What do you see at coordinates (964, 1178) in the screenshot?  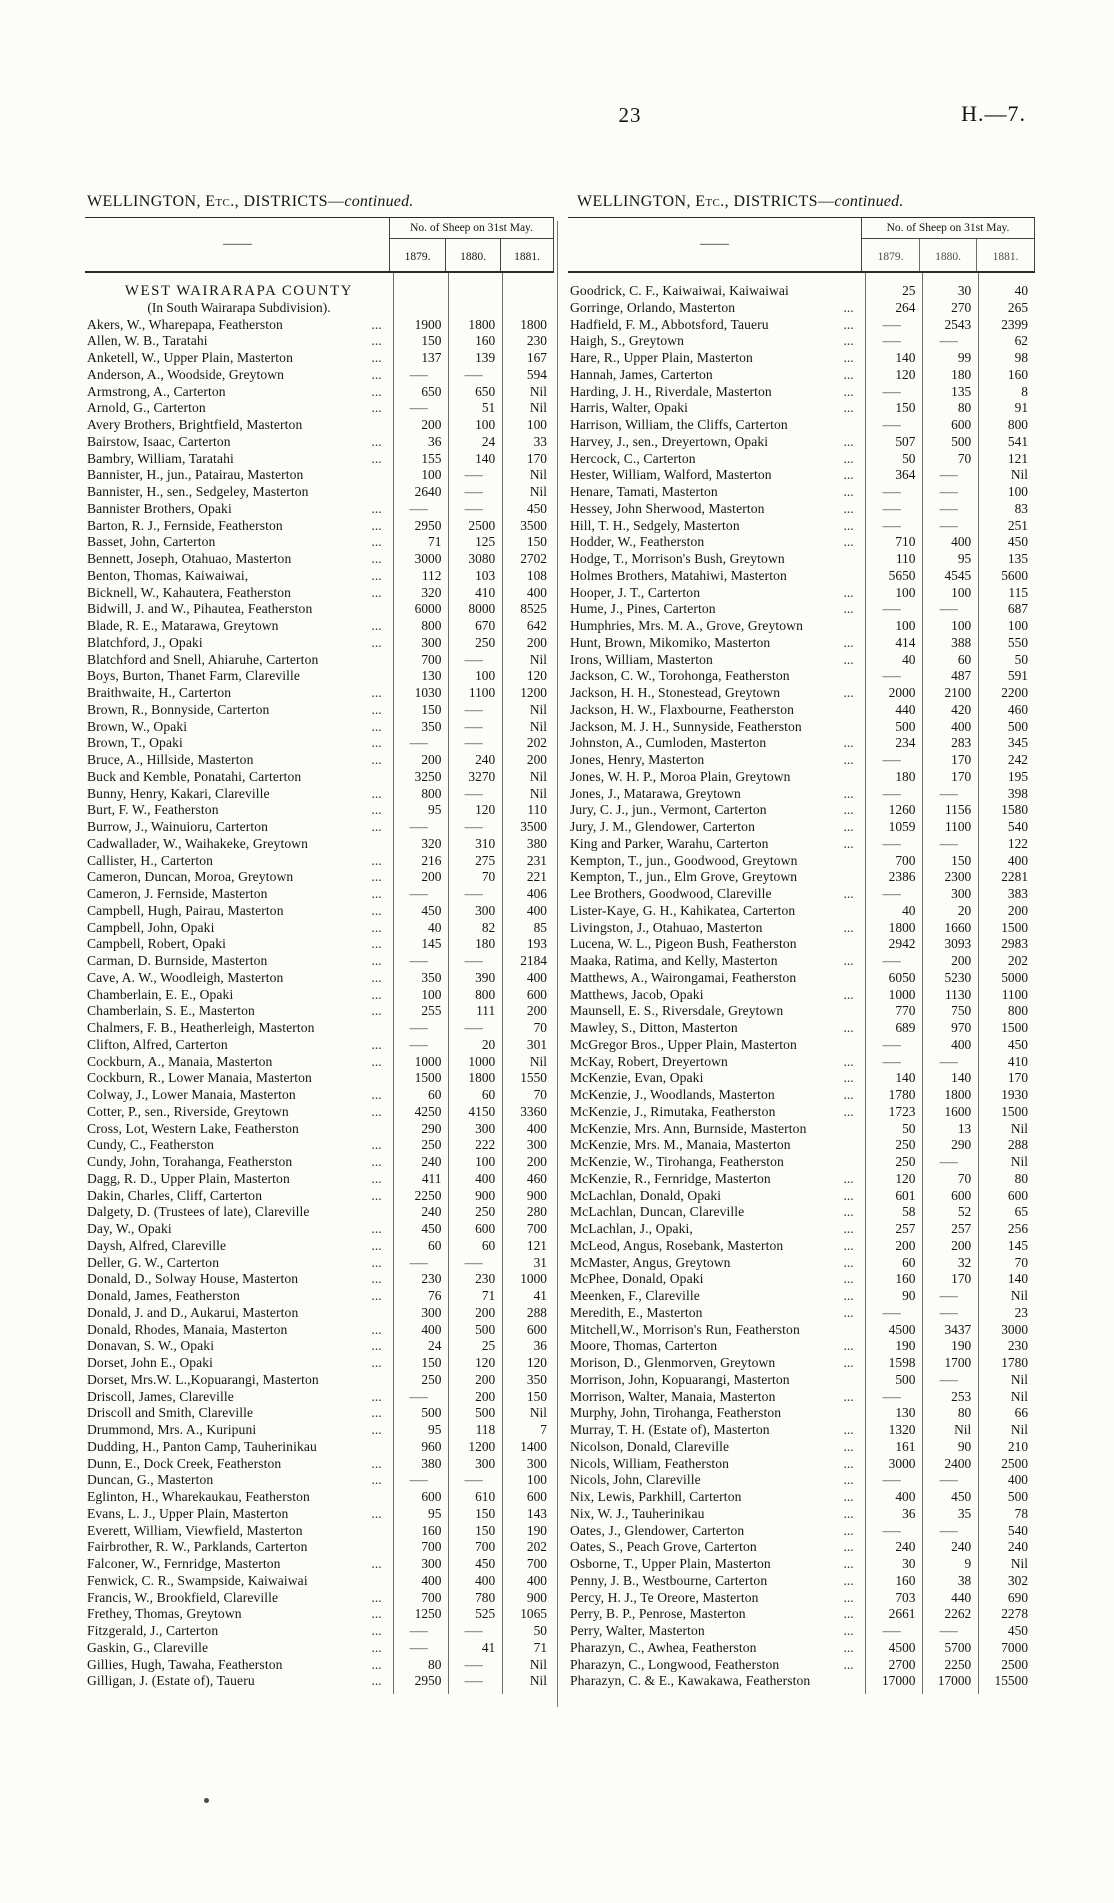 I see `value-1880: 70` at bounding box center [964, 1178].